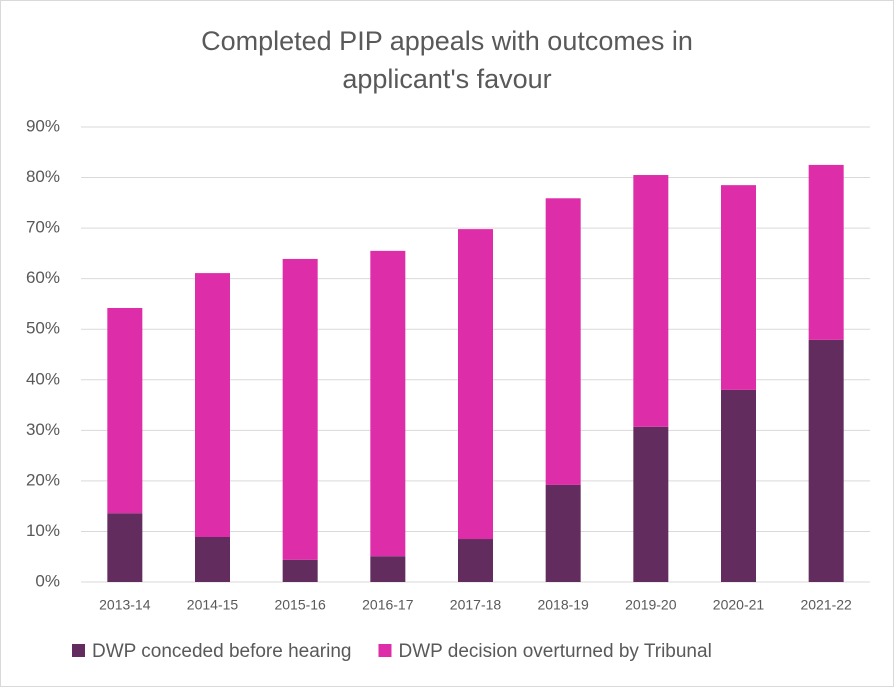  What do you see at coordinates (43, 479) in the screenshot?
I see `y-tick-label: 20%` at bounding box center [43, 479].